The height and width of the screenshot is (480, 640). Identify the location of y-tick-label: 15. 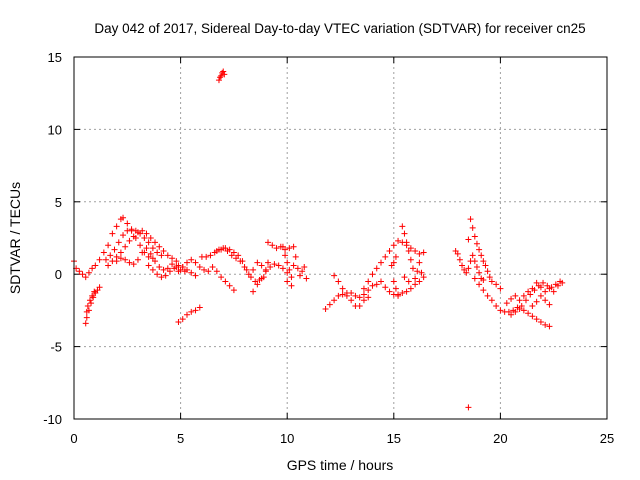
(55, 57).